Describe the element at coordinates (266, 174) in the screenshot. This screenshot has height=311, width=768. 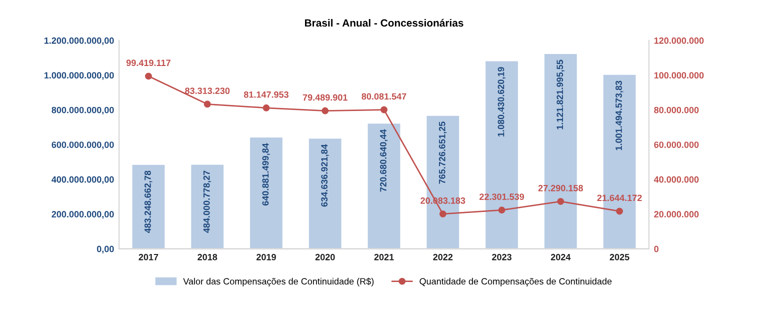
I see `data-label: 640.881.499,84` at that location.